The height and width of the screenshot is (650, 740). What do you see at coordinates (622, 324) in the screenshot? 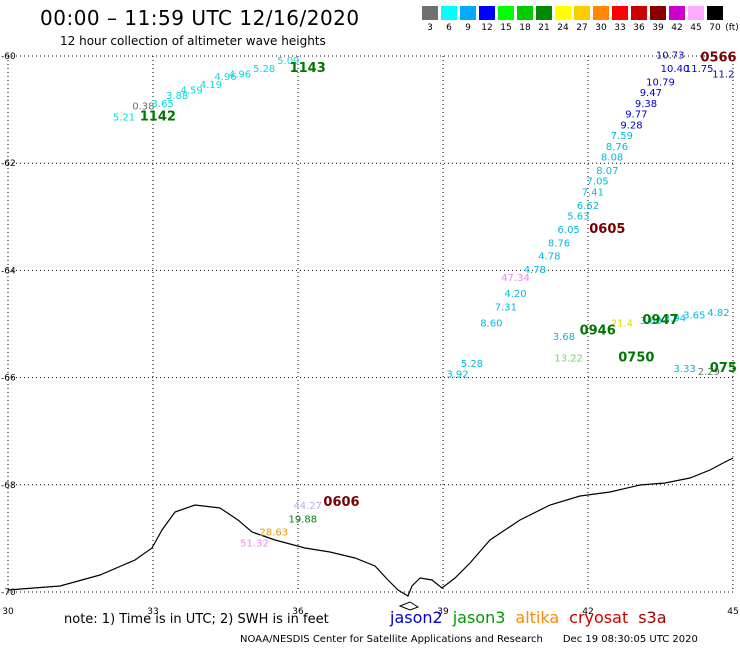
I see `swh-value: 21.4` at bounding box center [622, 324].